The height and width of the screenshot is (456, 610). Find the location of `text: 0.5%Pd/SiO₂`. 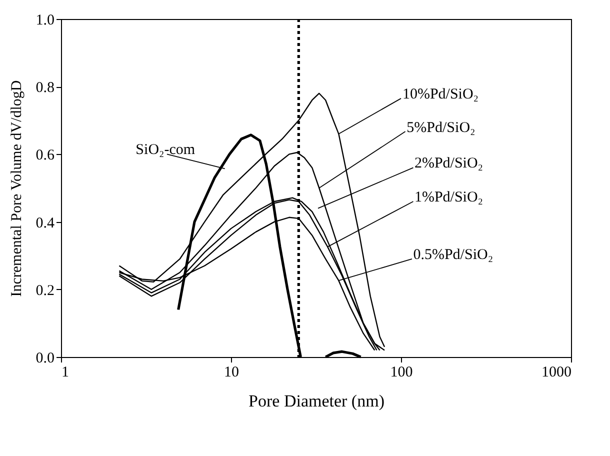

text: 0.5%Pd/SiO₂ is located at coordinates (453, 254).